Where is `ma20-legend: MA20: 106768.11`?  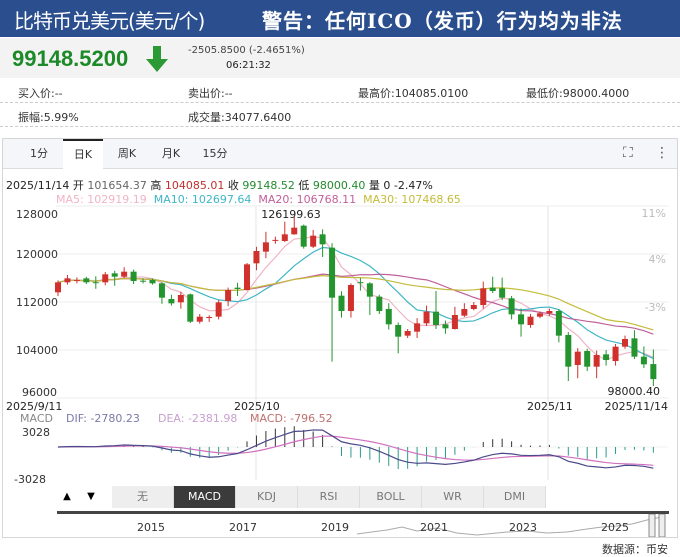 ma20-legend: MA20: 106768.11 is located at coordinates (307, 199).